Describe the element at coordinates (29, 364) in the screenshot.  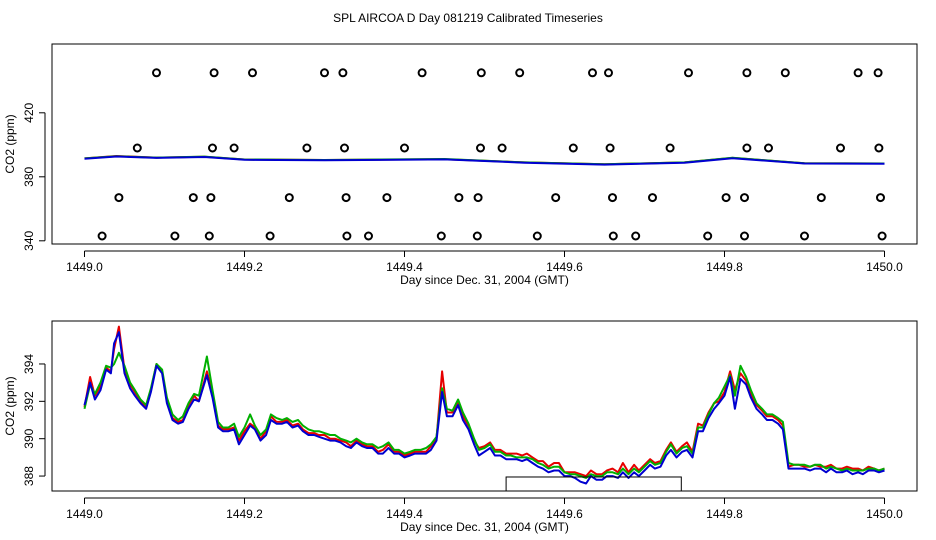
I see `y-tick-label: 394` at that location.